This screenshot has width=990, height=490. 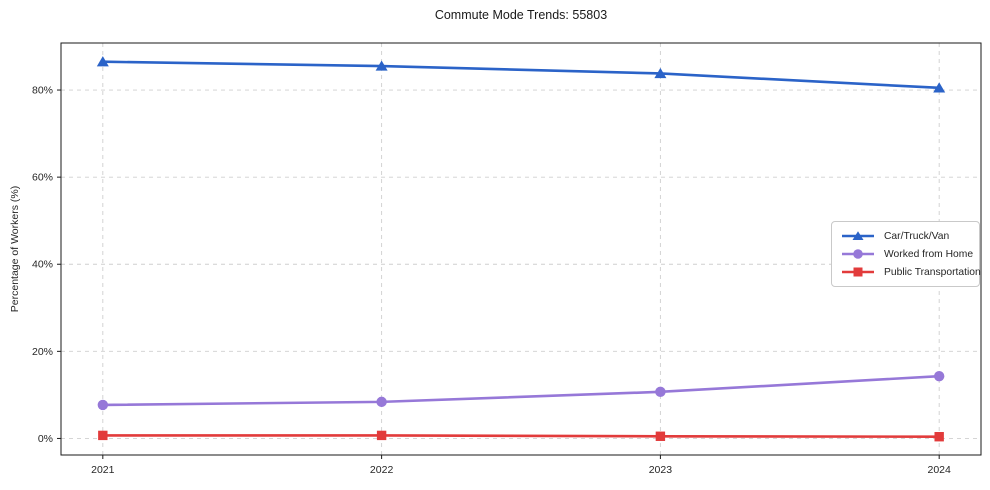 I want to click on legend-label: Public Transportation, so click(x=932, y=272).